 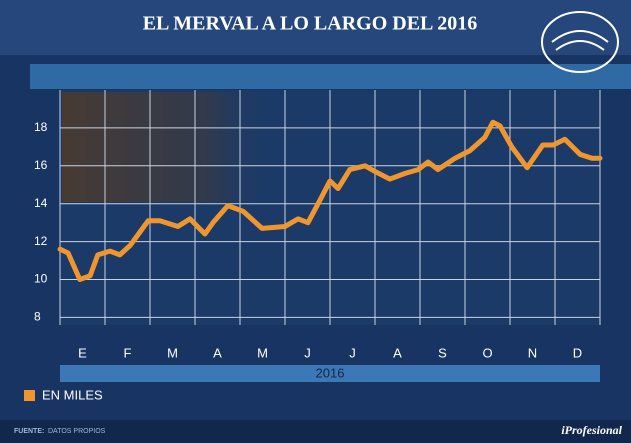 I want to click on y-tick-label: 14, so click(x=41, y=203).